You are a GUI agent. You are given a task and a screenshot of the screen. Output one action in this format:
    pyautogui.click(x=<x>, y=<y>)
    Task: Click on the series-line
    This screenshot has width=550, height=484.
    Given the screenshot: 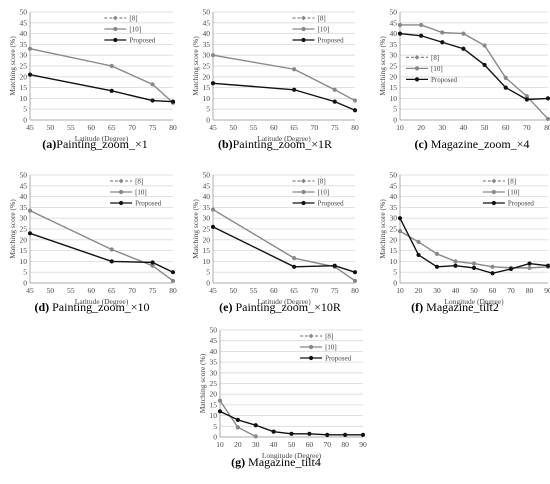 What is the action you would take?
    pyautogui.click(x=284, y=78)
    